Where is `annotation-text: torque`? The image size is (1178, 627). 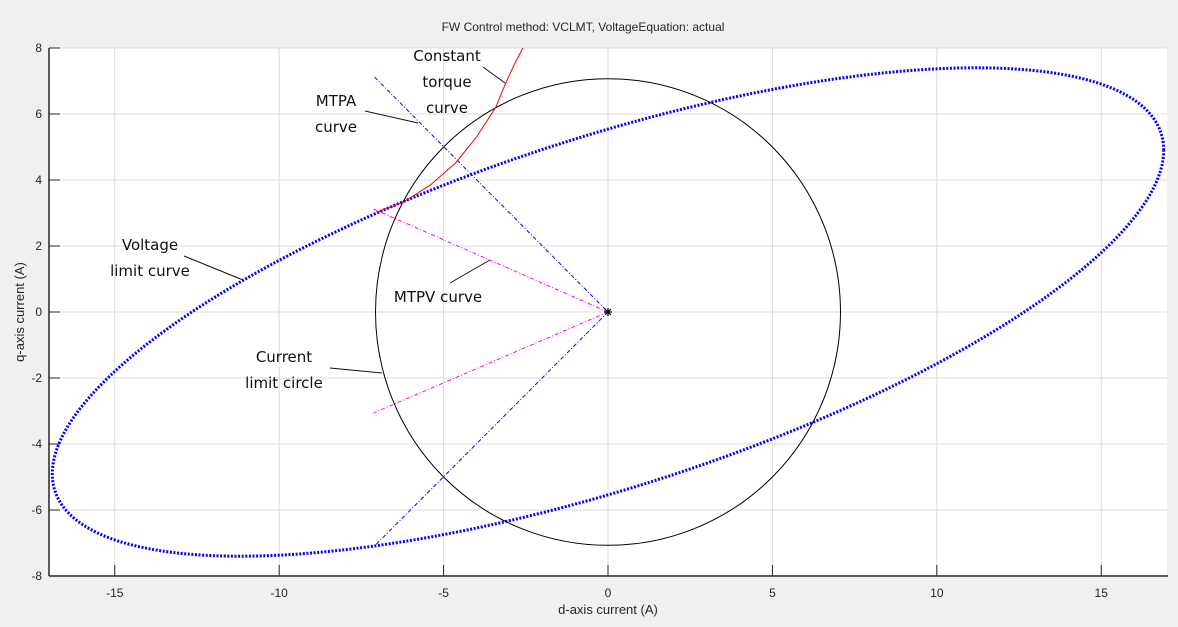 annotation-text: torque is located at coordinates (446, 82).